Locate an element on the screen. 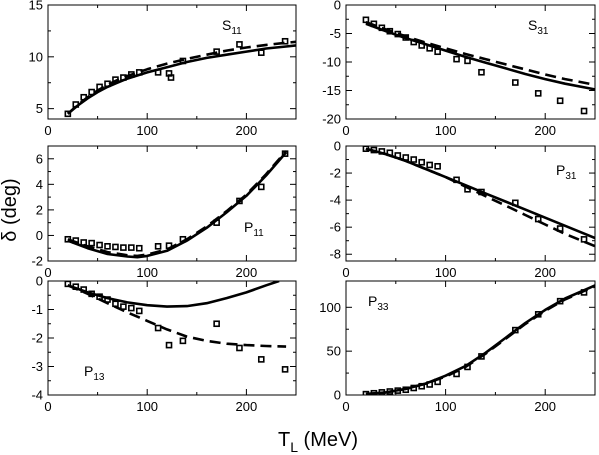  panel-label-main: S is located at coordinates (532, 25).